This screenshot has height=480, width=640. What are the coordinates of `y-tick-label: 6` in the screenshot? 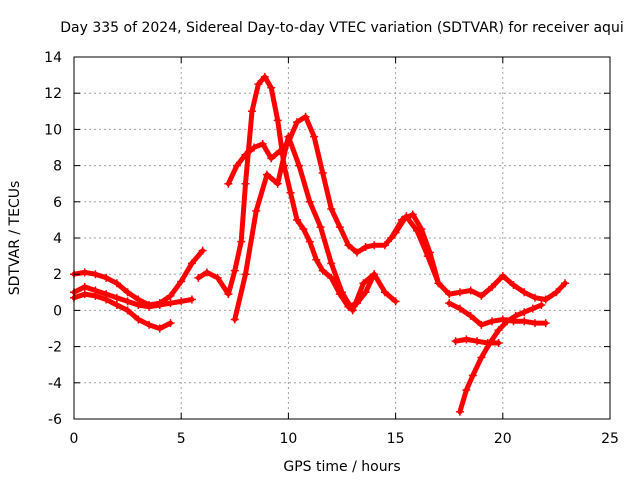 It's located at (57, 203).